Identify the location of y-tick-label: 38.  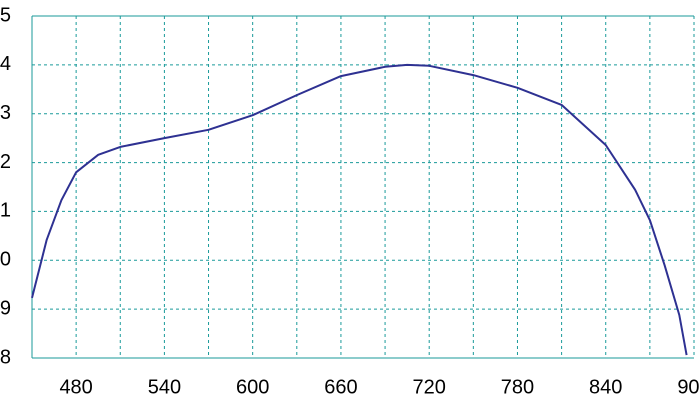
(5, 357).